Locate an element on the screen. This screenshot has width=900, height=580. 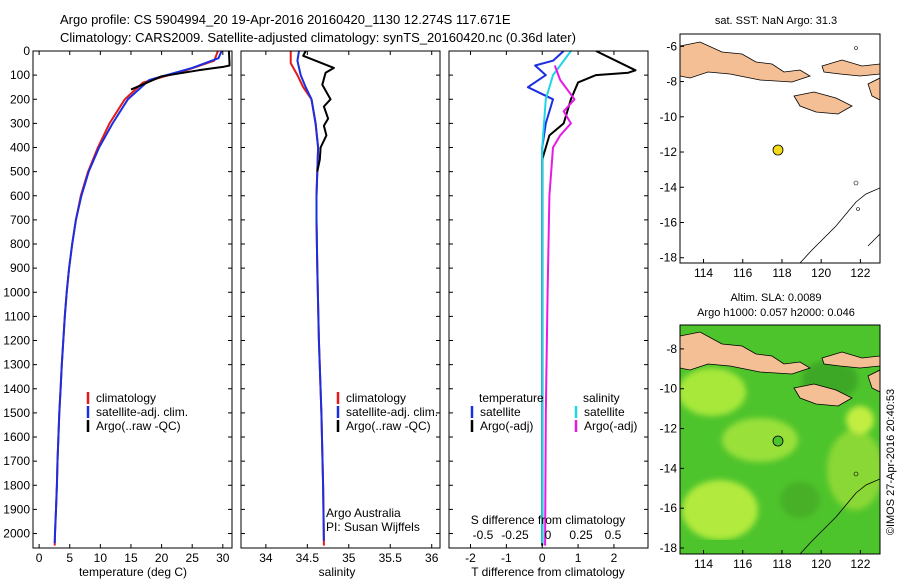
y-tick-label: 1400 is located at coordinates (16, 389).